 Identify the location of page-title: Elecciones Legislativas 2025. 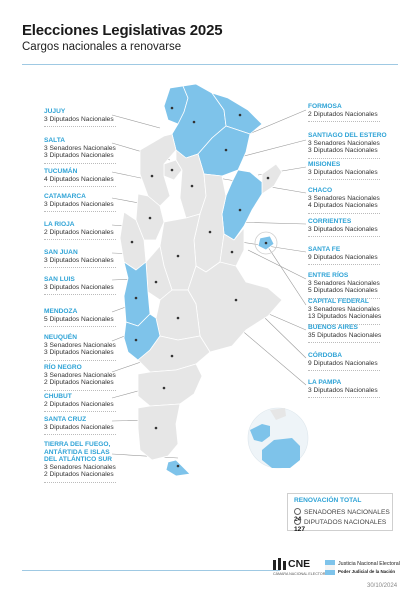
(122, 30).